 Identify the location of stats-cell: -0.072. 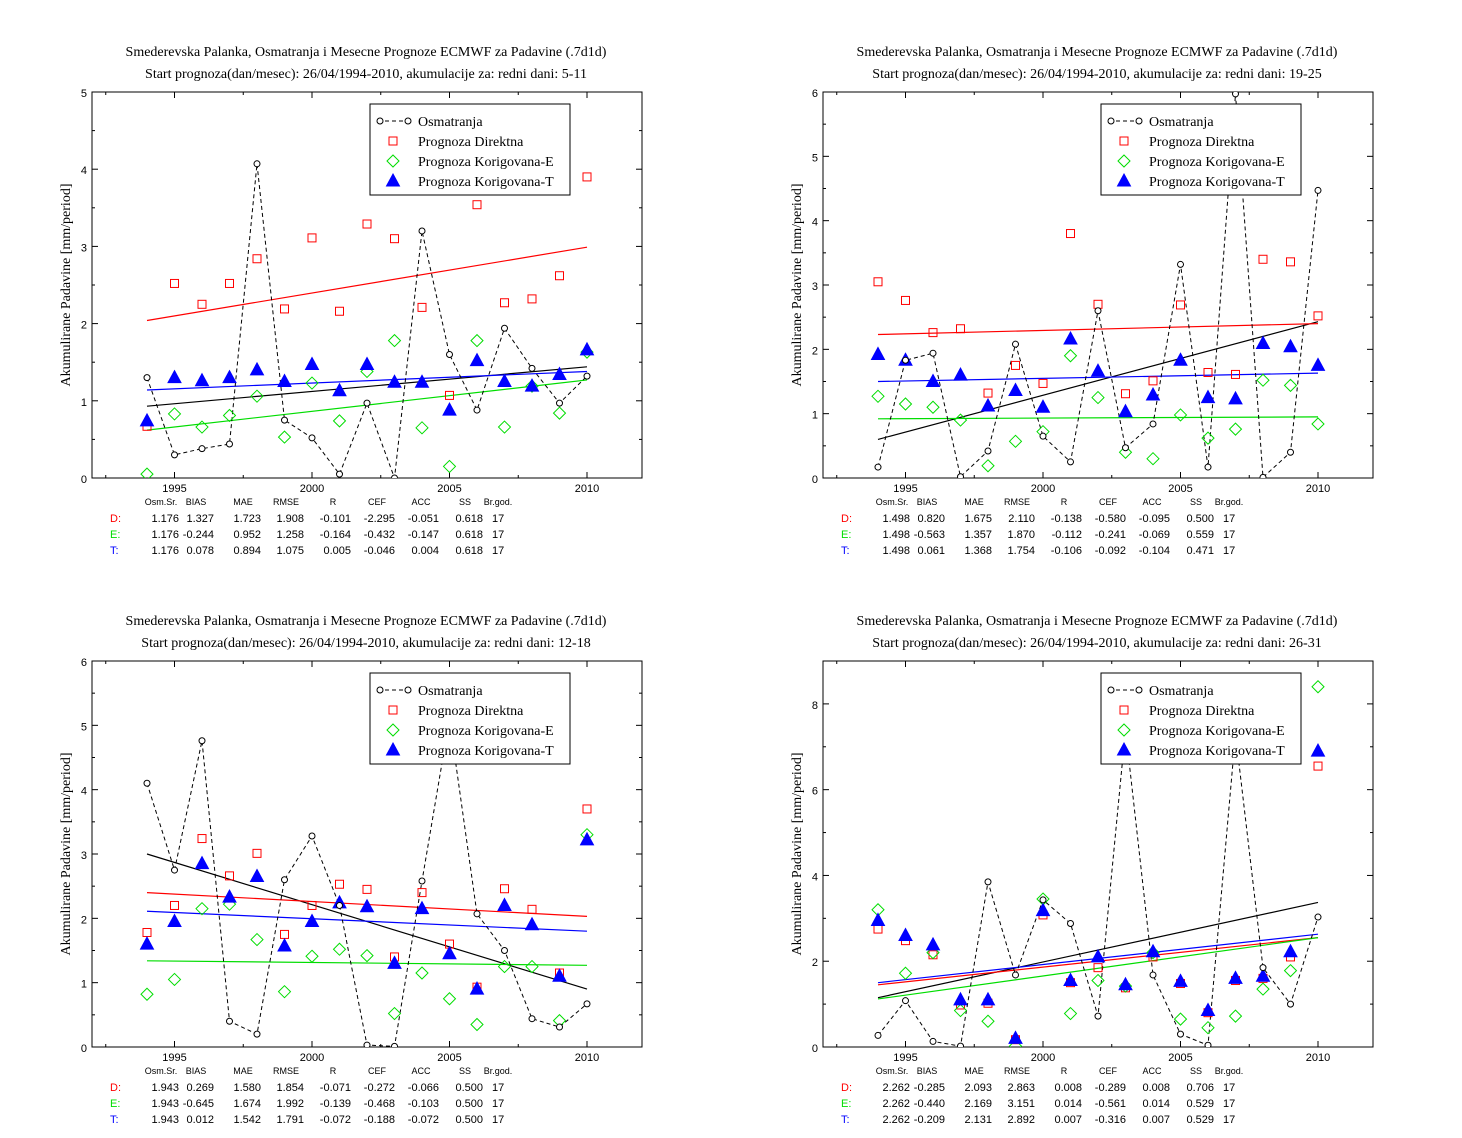
(335, 1120).